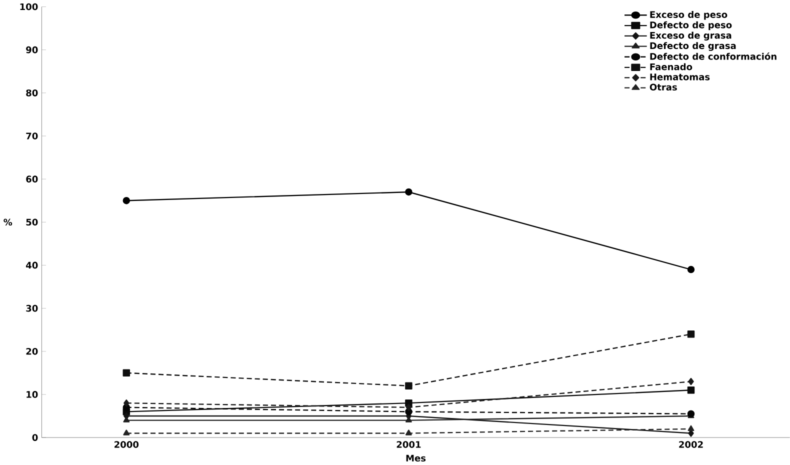  What do you see at coordinates (32, 222) in the screenshot?
I see `y-tick-label: 50` at bounding box center [32, 222].